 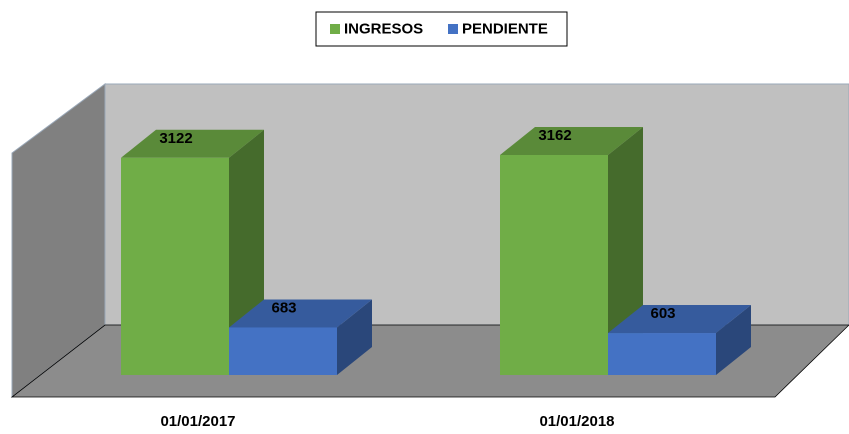 What do you see at coordinates (175, 138) in the screenshot?
I see `data-label: 3122` at bounding box center [175, 138].